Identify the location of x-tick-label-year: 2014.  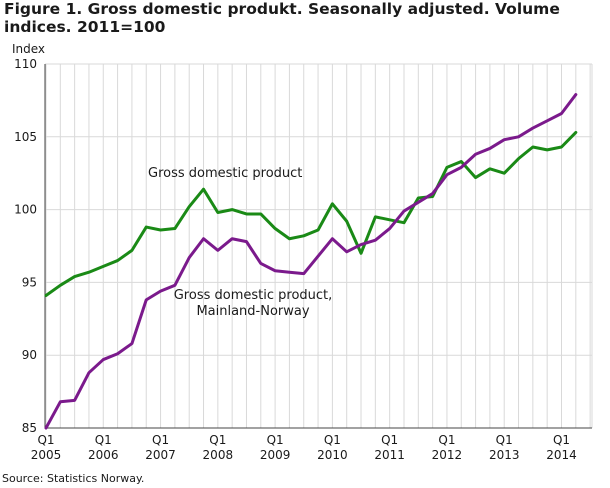
(561, 455).